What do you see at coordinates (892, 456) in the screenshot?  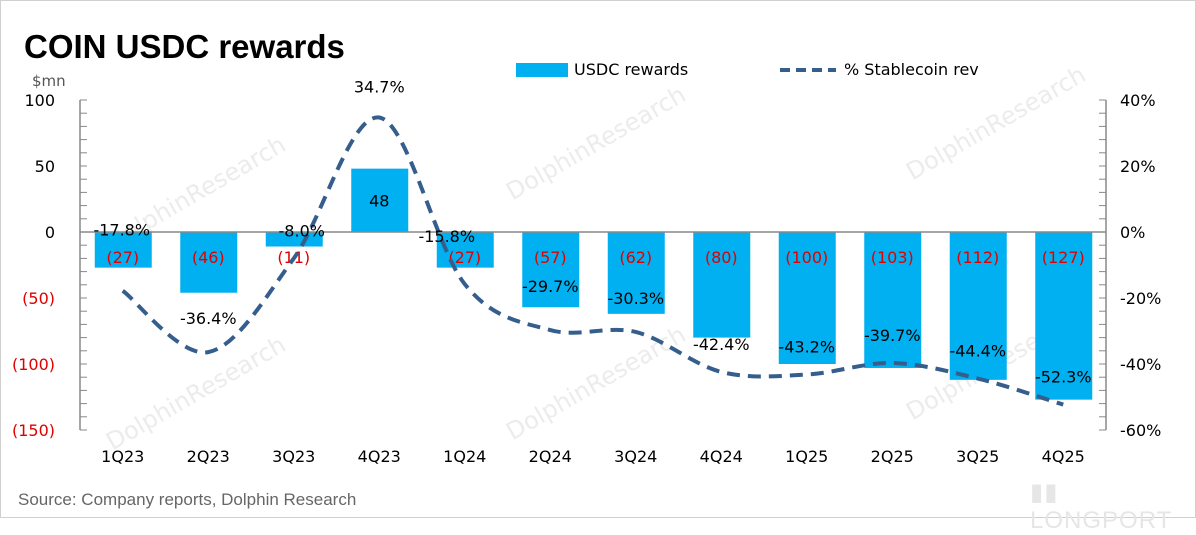 I see `x-tick-label: 2Q25` at bounding box center [892, 456].